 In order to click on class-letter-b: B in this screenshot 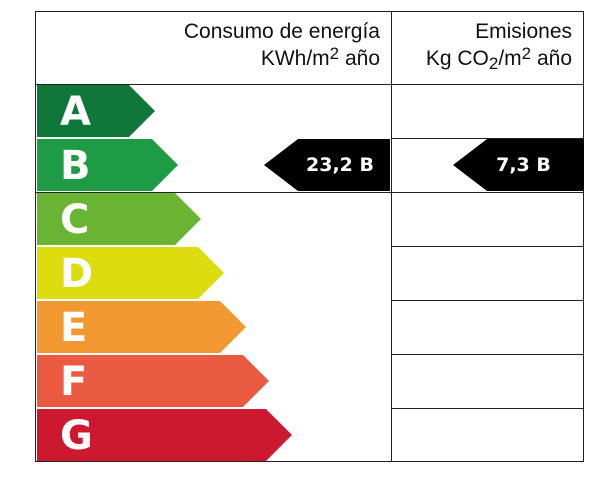, I will do `click(75, 166)`.